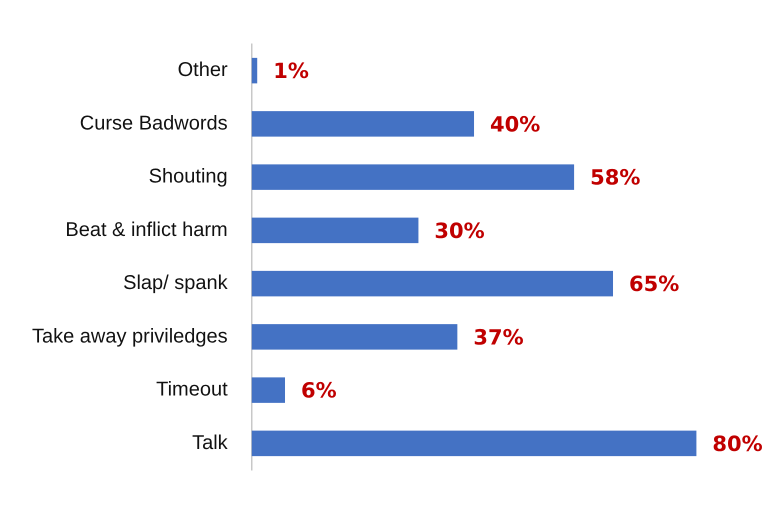 This screenshot has width=770, height=514. I want to click on y-tick-label: Slap/ spank, so click(176, 283).